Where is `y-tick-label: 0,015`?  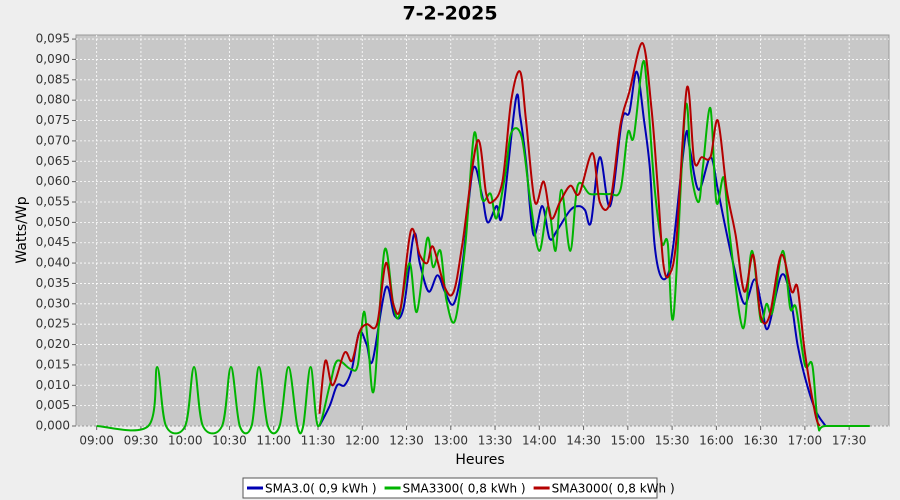
y-tick-label: 0,015 is located at coordinates (53, 364).